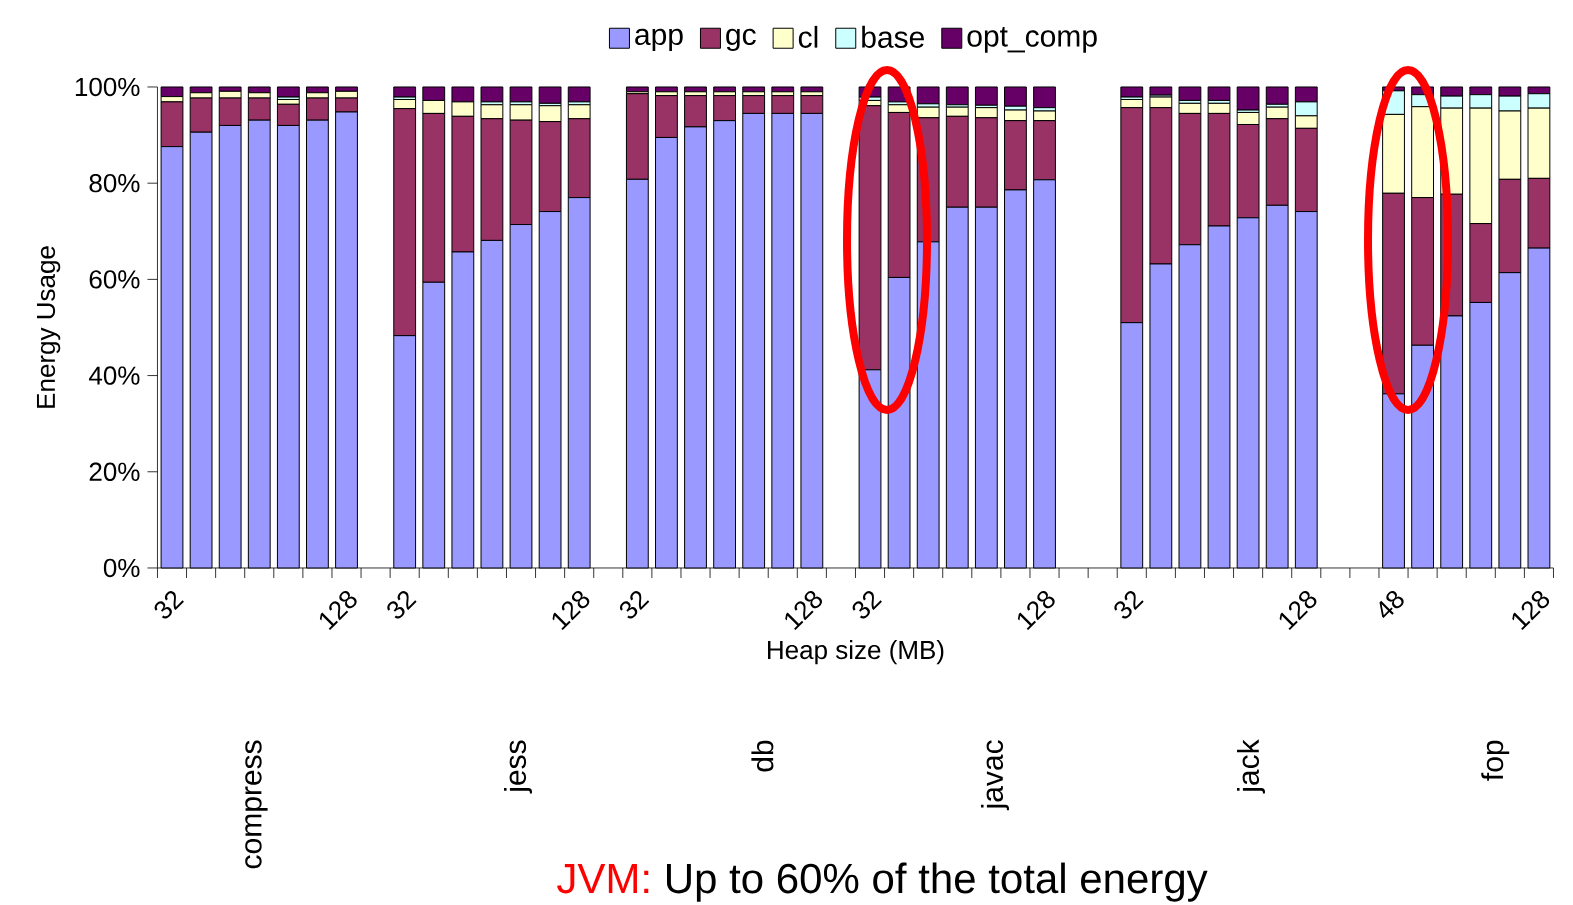 This screenshot has height=905, width=1573. Describe the element at coordinates (114, 183) in the screenshot. I see `y-tick-label: 80%` at that location.